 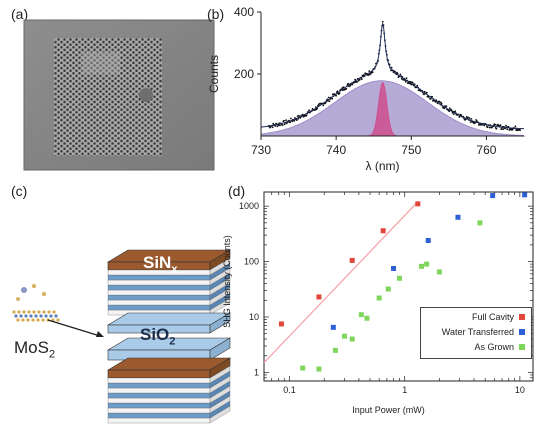 What do you see at coordinates (158, 336) in the screenshot?
I see `sio2-label: SiO2` at bounding box center [158, 336].